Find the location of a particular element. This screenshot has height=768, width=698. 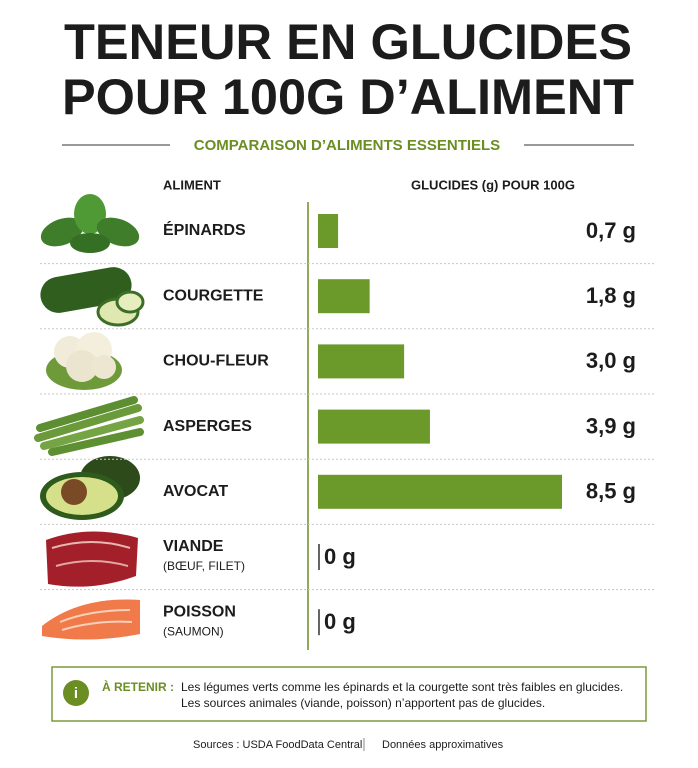

title-line: POUR 100G D’ALIMENT is located at coordinates (348, 97).